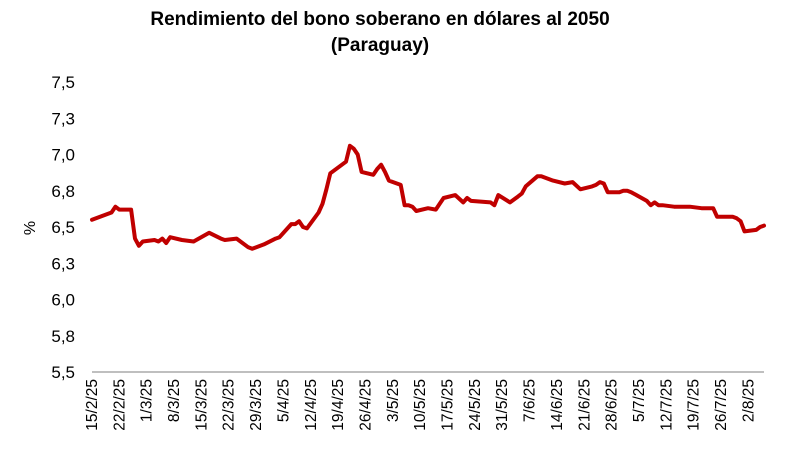  Describe the element at coordinates (119, 405) in the screenshot. I see `x-tick-label: 22/2/25` at that location.